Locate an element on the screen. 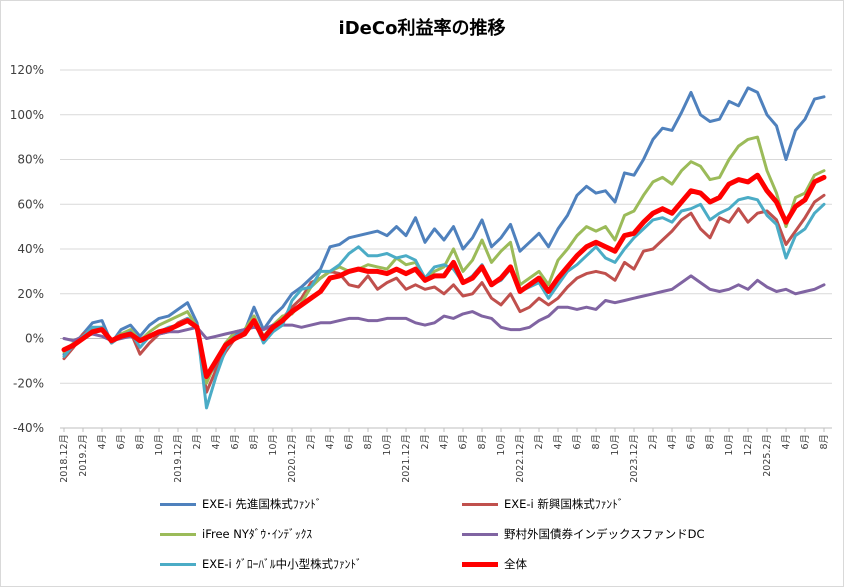  x-tick-label: 2018.12月 is located at coordinates (64, 458).